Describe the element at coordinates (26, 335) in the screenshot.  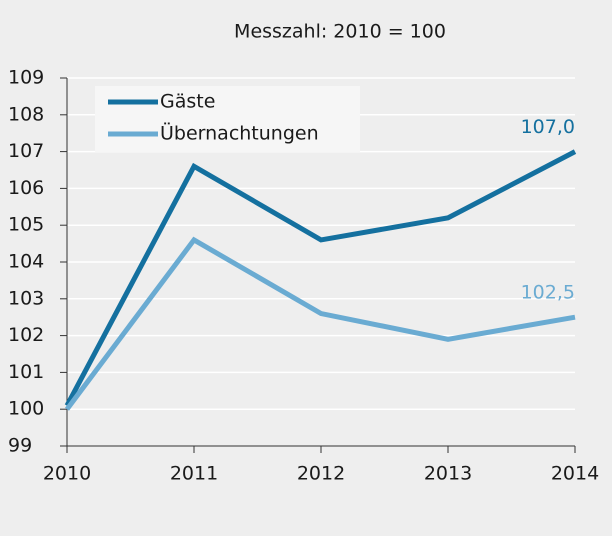
I see `y-tick-label: 102` at that location.